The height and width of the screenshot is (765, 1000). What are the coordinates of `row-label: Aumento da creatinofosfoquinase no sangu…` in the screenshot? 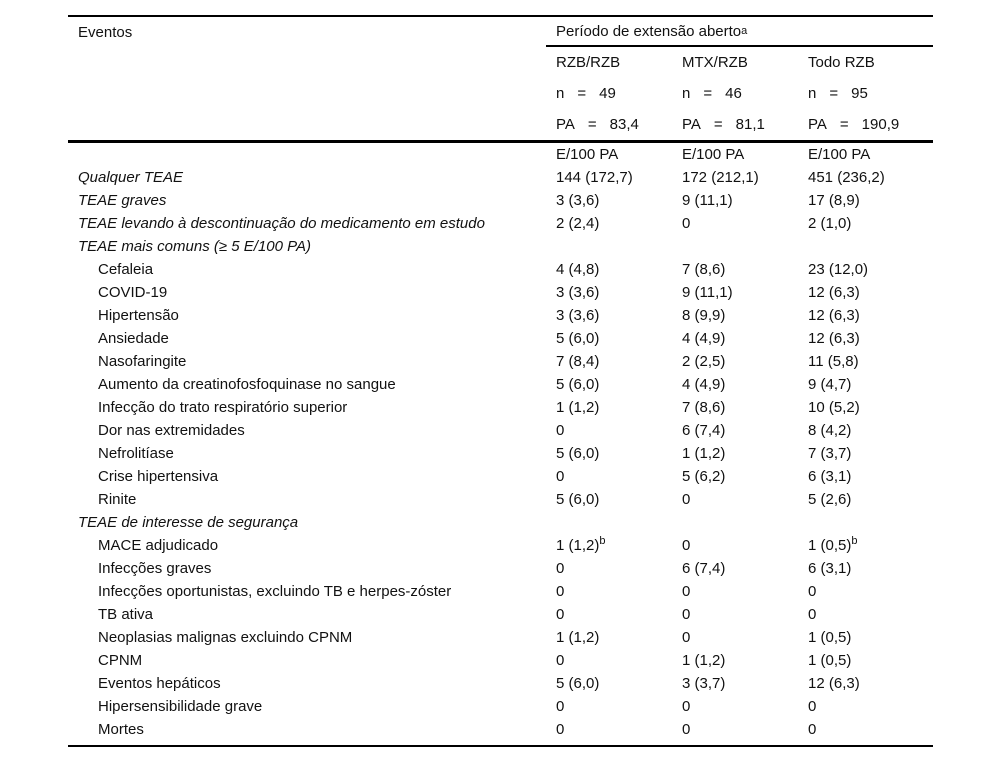 It's located at (247, 384).